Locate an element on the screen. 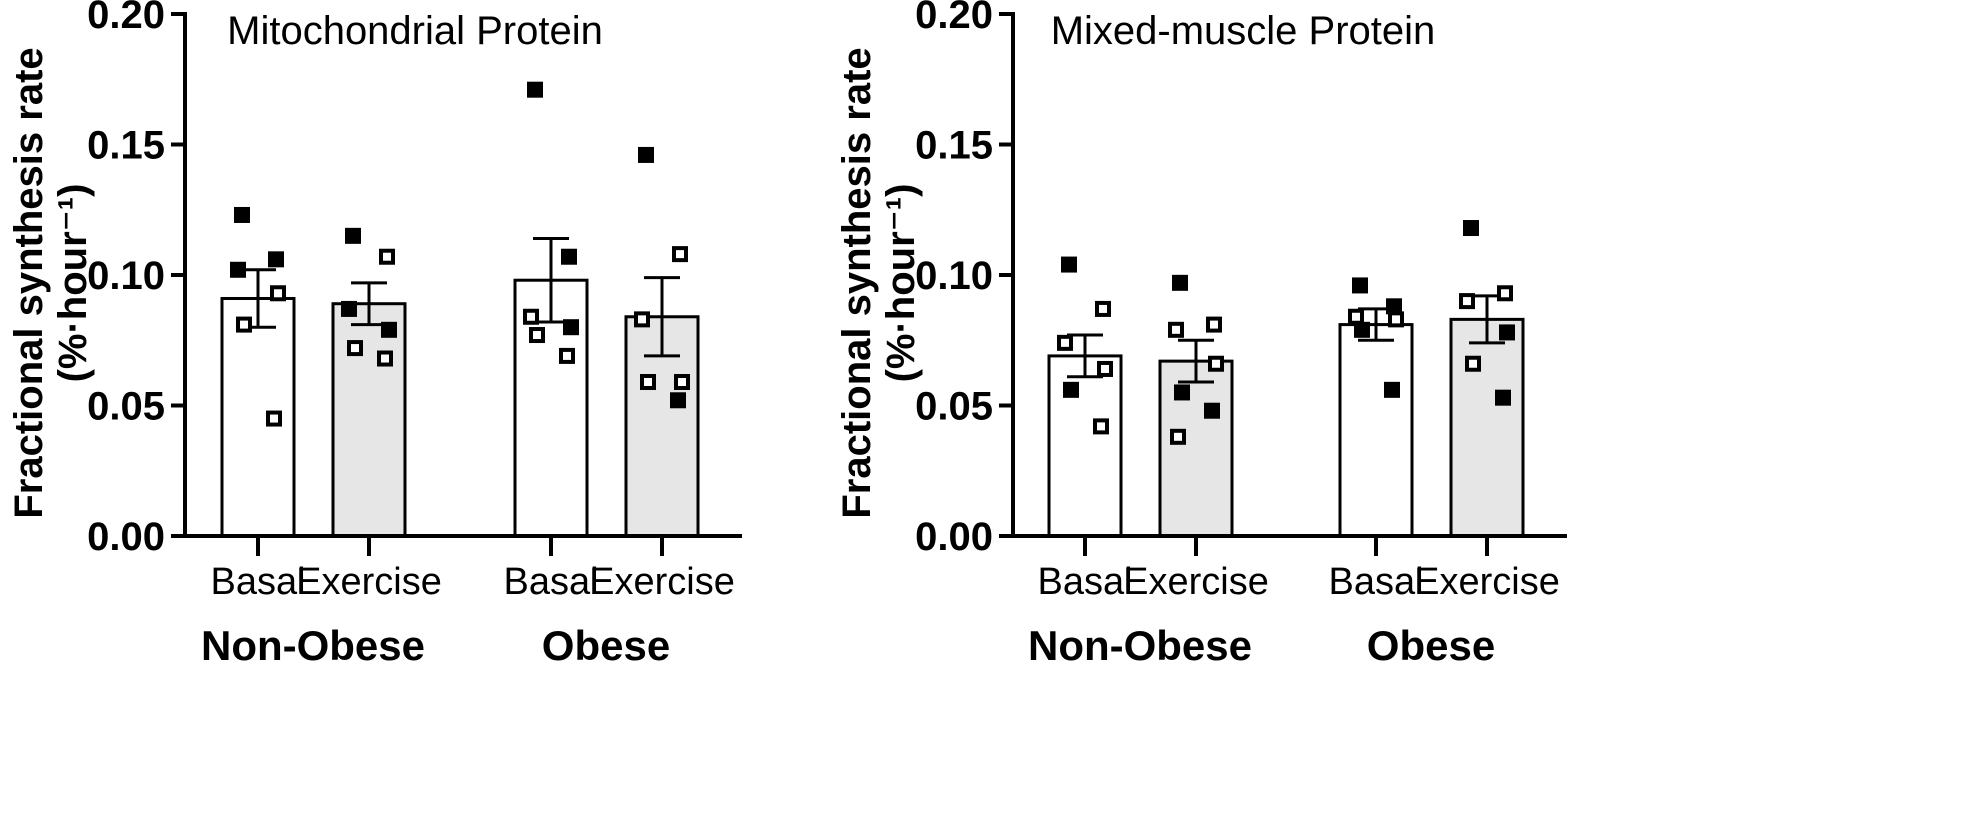 This screenshot has height=835, width=1977. bar-obese-basal is located at coordinates (1376, 430).